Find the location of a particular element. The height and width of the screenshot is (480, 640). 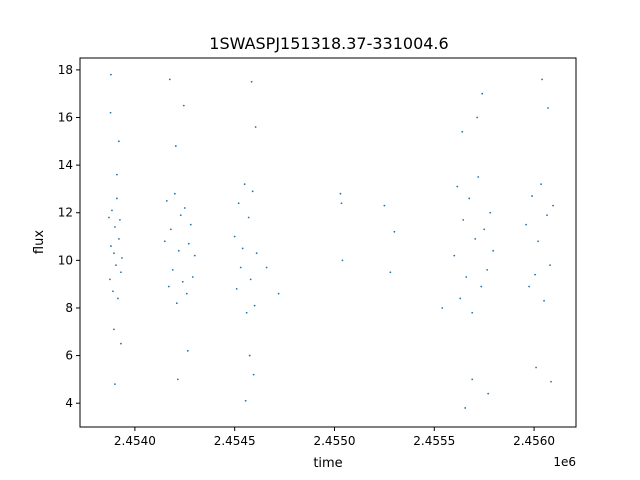

x-axis-ticks: 2.4540 2.4545 2.4550 2.4555 2.4560 is located at coordinates (334, 437).